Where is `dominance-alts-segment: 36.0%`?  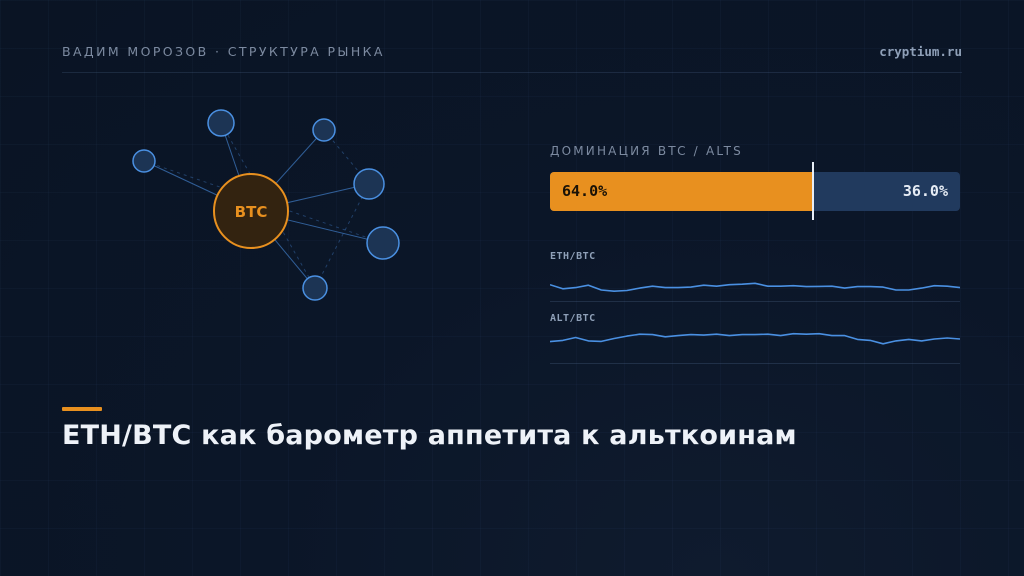
dominance-alts-segment: 36.0% is located at coordinates (886, 191).